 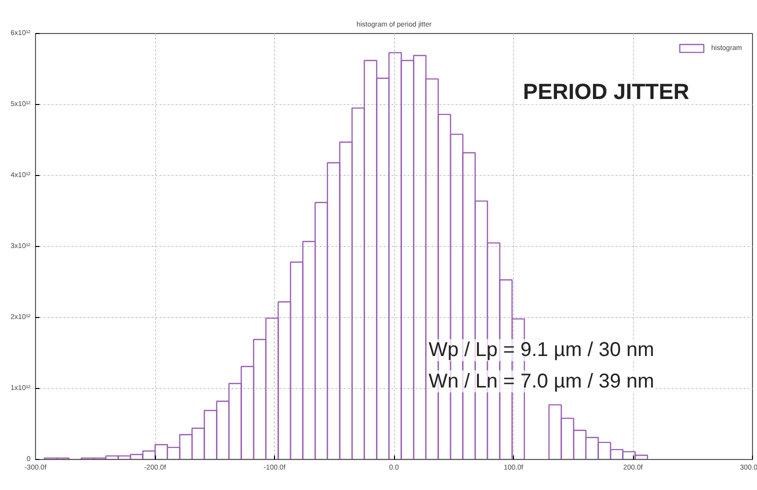 What do you see at coordinates (541, 381) in the screenshot?
I see `annotation: Wn / Ln = 7.0 µm / 39 nm` at bounding box center [541, 381].